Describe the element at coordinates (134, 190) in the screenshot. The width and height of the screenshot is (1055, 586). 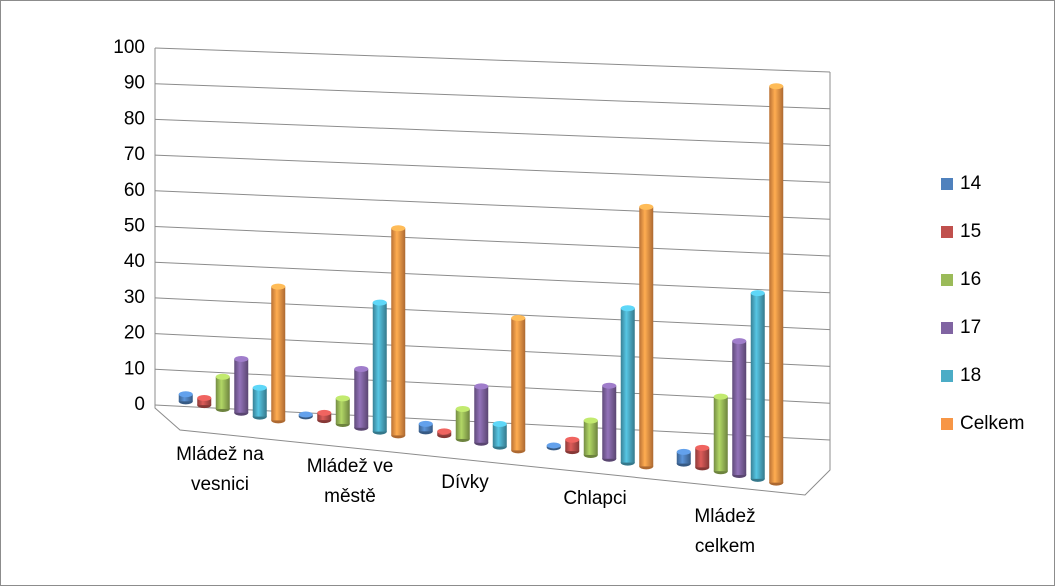
I see `y-tick-label: 60` at that location.